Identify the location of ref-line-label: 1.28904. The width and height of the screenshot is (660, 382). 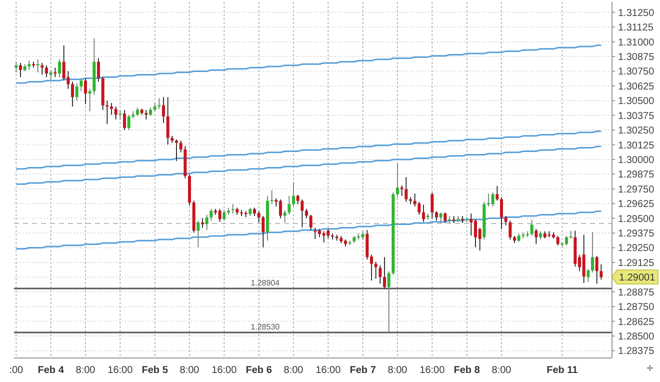
(265, 283).